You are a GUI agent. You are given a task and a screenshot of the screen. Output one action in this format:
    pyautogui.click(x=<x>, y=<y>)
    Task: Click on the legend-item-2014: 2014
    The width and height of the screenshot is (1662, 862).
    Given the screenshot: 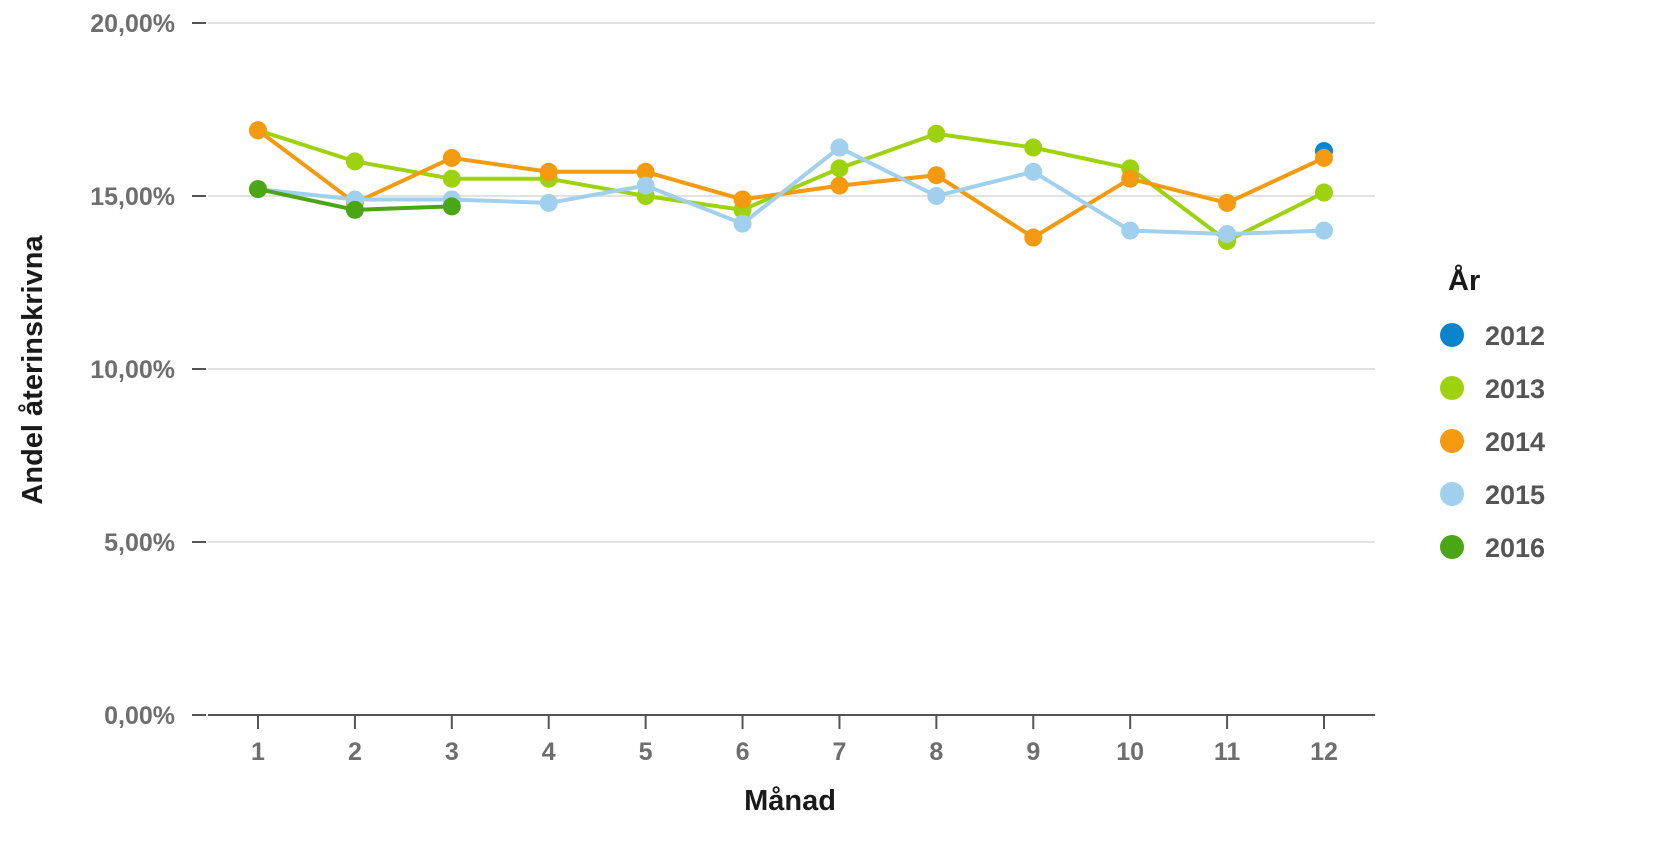 What is the action you would take?
    pyautogui.click(x=1492, y=442)
    